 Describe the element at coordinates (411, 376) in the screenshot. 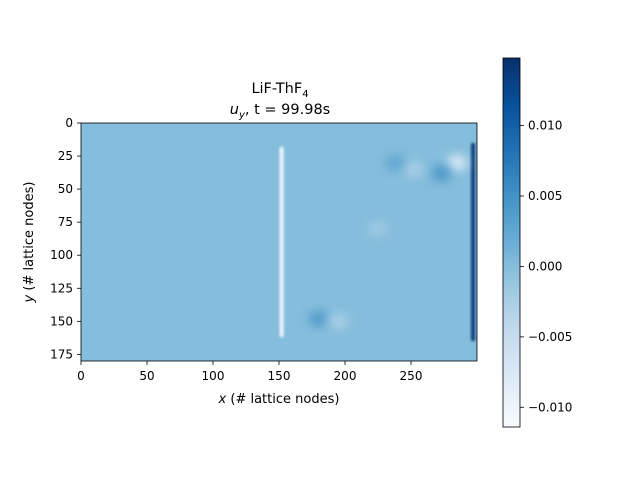

I see `x-tick-label: 250` at that location.